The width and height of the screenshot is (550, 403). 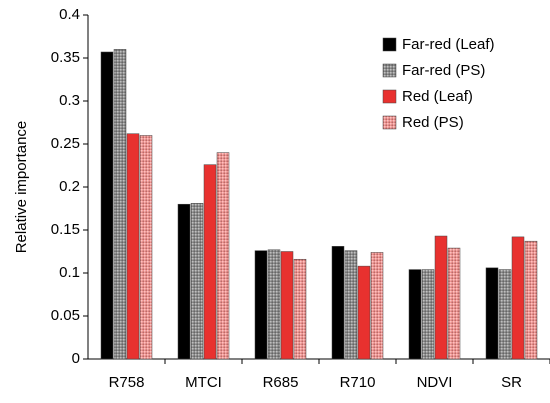 I want to click on legend-label: Far-red (PS), so click(x=443, y=70).